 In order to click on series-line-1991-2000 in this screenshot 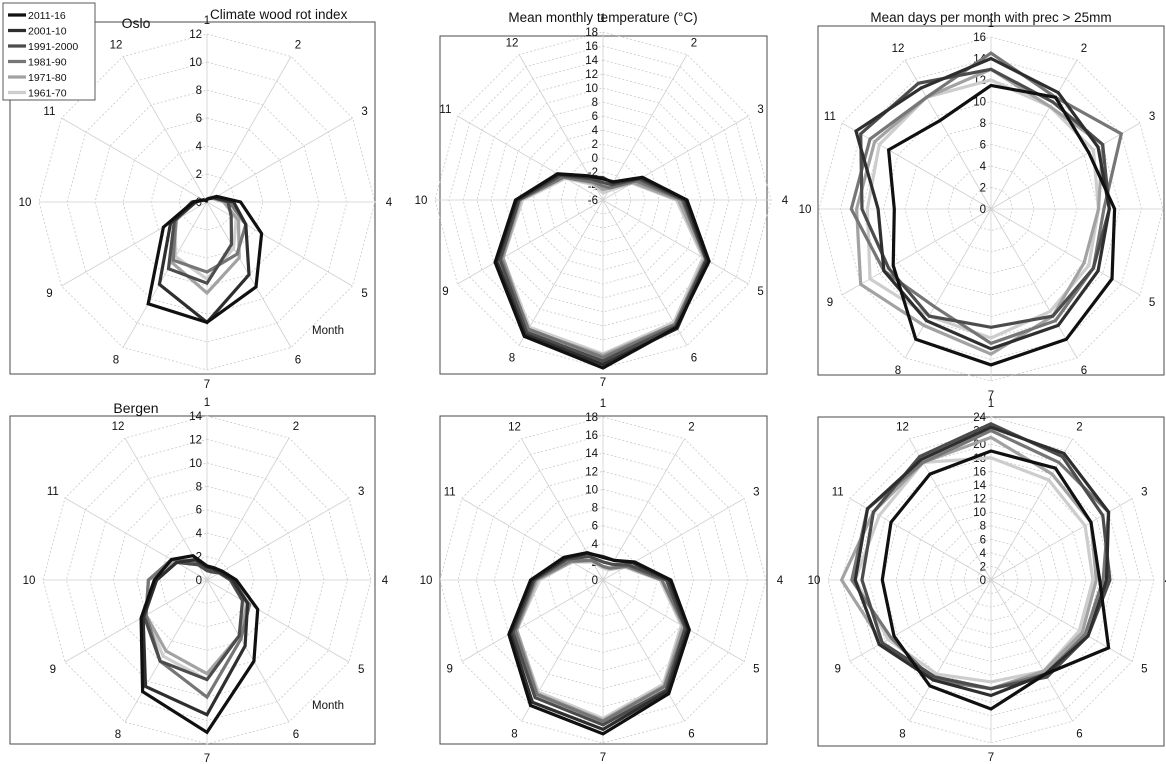, I will do `click(986, 556)`.